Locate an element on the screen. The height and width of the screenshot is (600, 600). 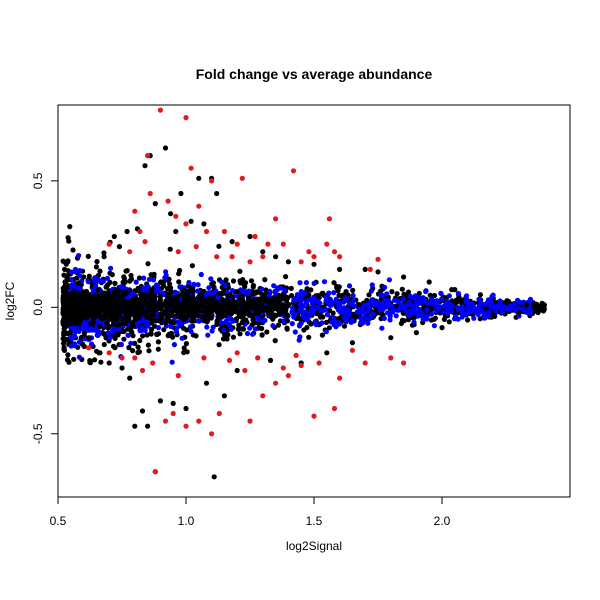
y-tick-label: 0.5 is located at coordinates (38, 180).